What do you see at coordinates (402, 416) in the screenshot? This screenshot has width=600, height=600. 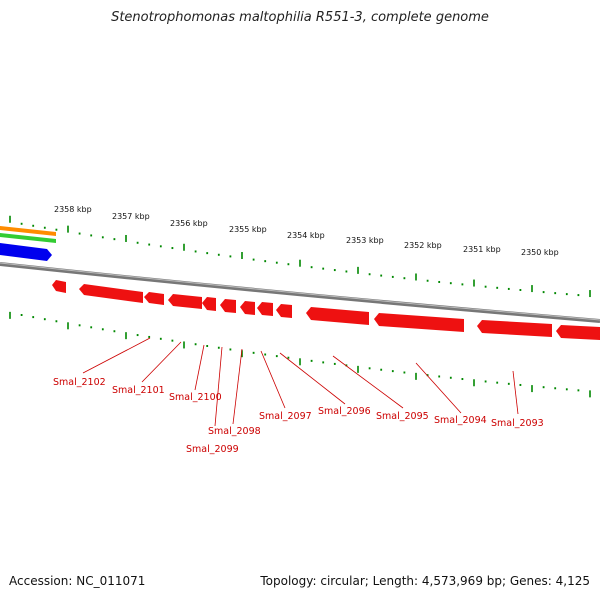 I see `gene-label: Smal_2095` at bounding box center [402, 416].